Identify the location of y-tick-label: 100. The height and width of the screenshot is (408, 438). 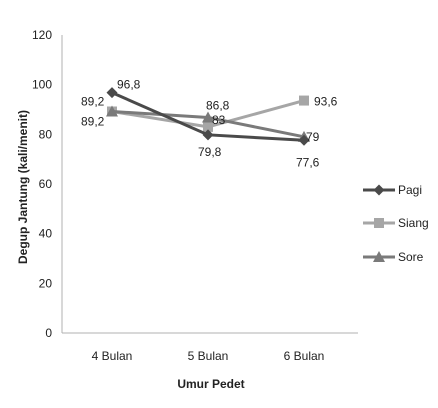
(42, 85).